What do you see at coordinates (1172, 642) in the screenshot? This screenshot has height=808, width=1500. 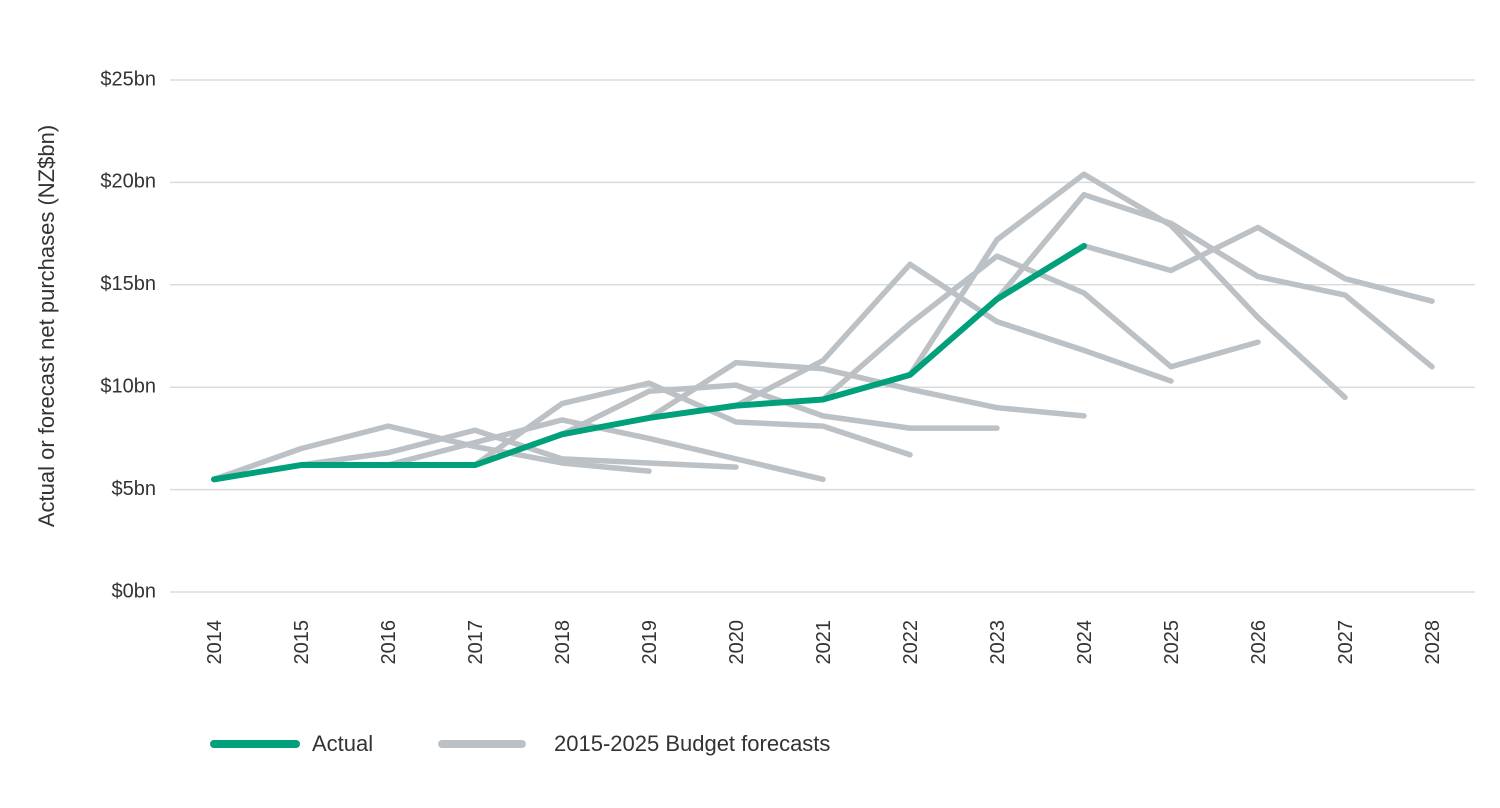 I see `x-tick-label: 2025` at bounding box center [1172, 642].